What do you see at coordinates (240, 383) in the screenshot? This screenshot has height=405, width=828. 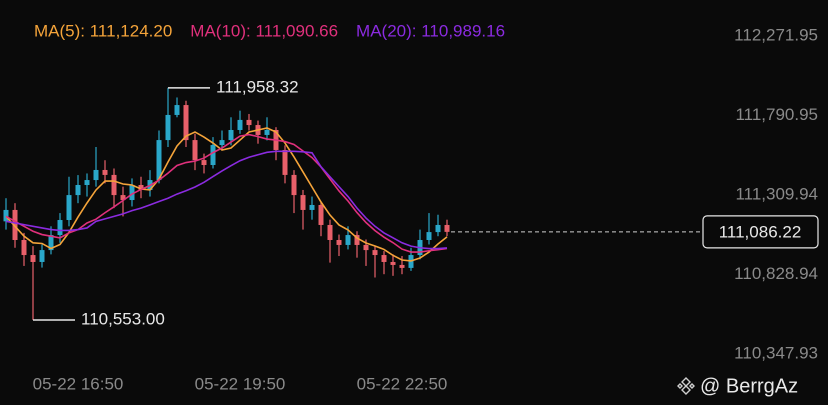 I see `x-tick-label: 05-22 19:50` at bounding box center [240, 383].